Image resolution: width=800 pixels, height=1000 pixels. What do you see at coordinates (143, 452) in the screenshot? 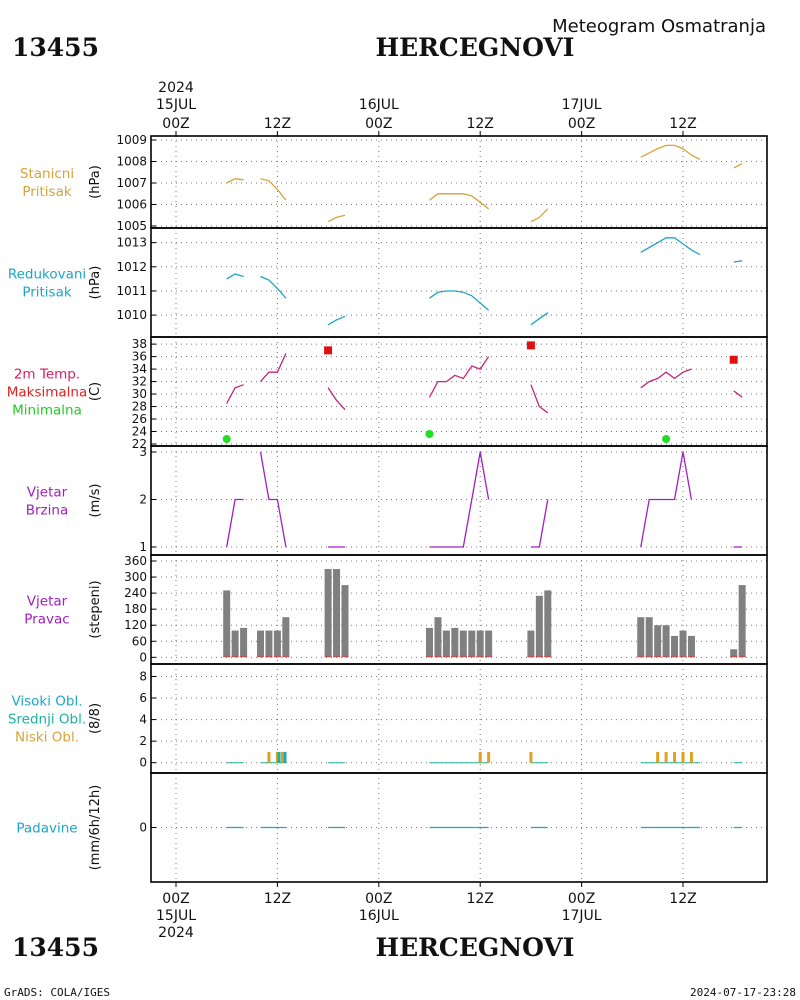
I see `y-tick-label: 3` at bounding box center [143, 452].